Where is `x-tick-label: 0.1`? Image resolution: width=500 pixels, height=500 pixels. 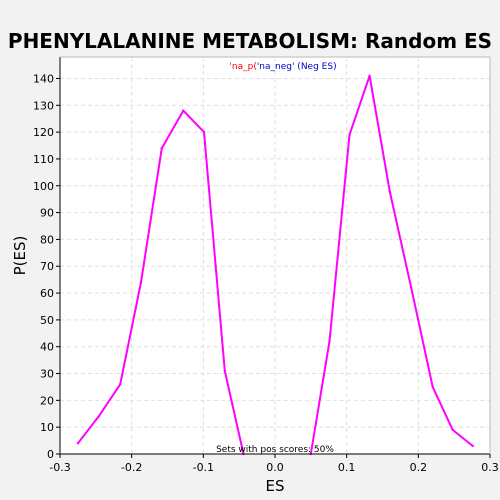
x-tick-label: 0.1 is located at coordinates (347, 467).